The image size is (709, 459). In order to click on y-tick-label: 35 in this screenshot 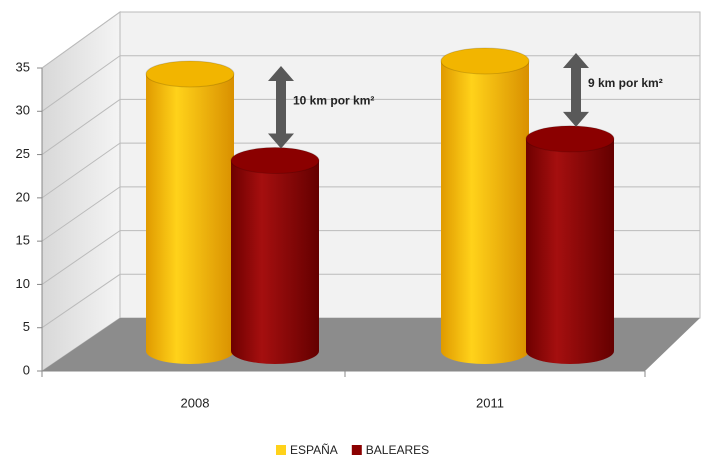, I will do `click(23, 66)`.